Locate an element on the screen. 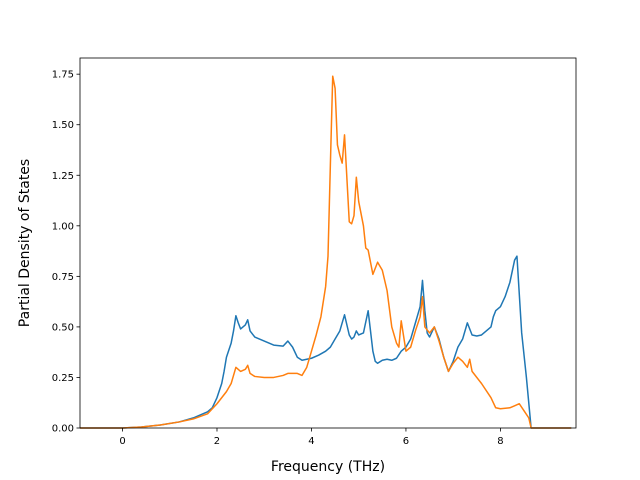 This screenshot has height=480, width=640. x-tick-label: 6 is located at coordinates (406, 441).